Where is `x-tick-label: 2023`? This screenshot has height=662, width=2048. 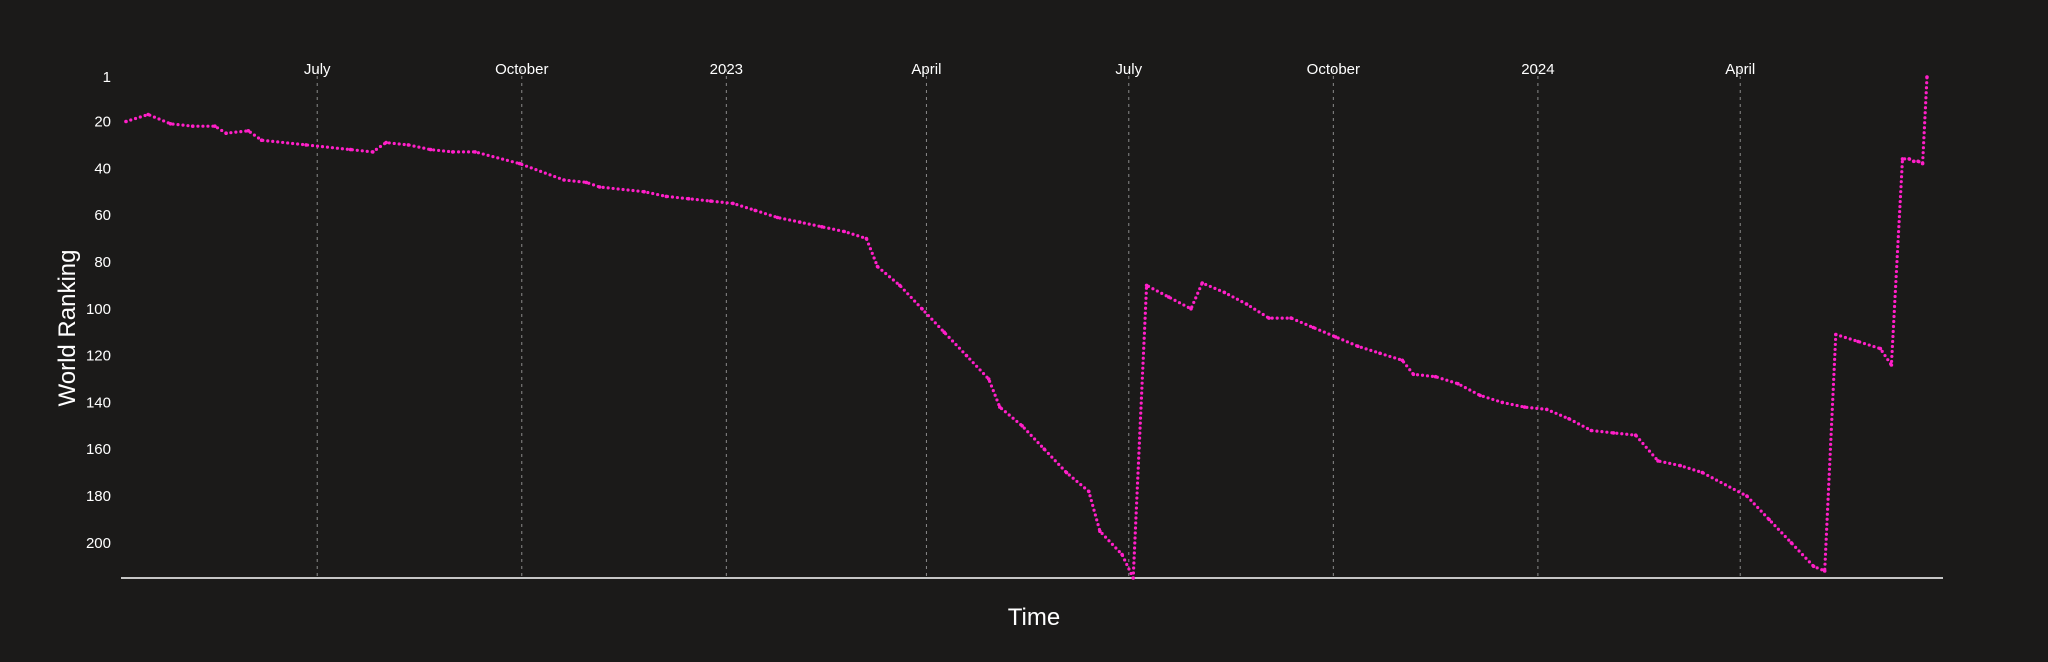
x-tick-label: 2023 is located at coordinates (726, 69).